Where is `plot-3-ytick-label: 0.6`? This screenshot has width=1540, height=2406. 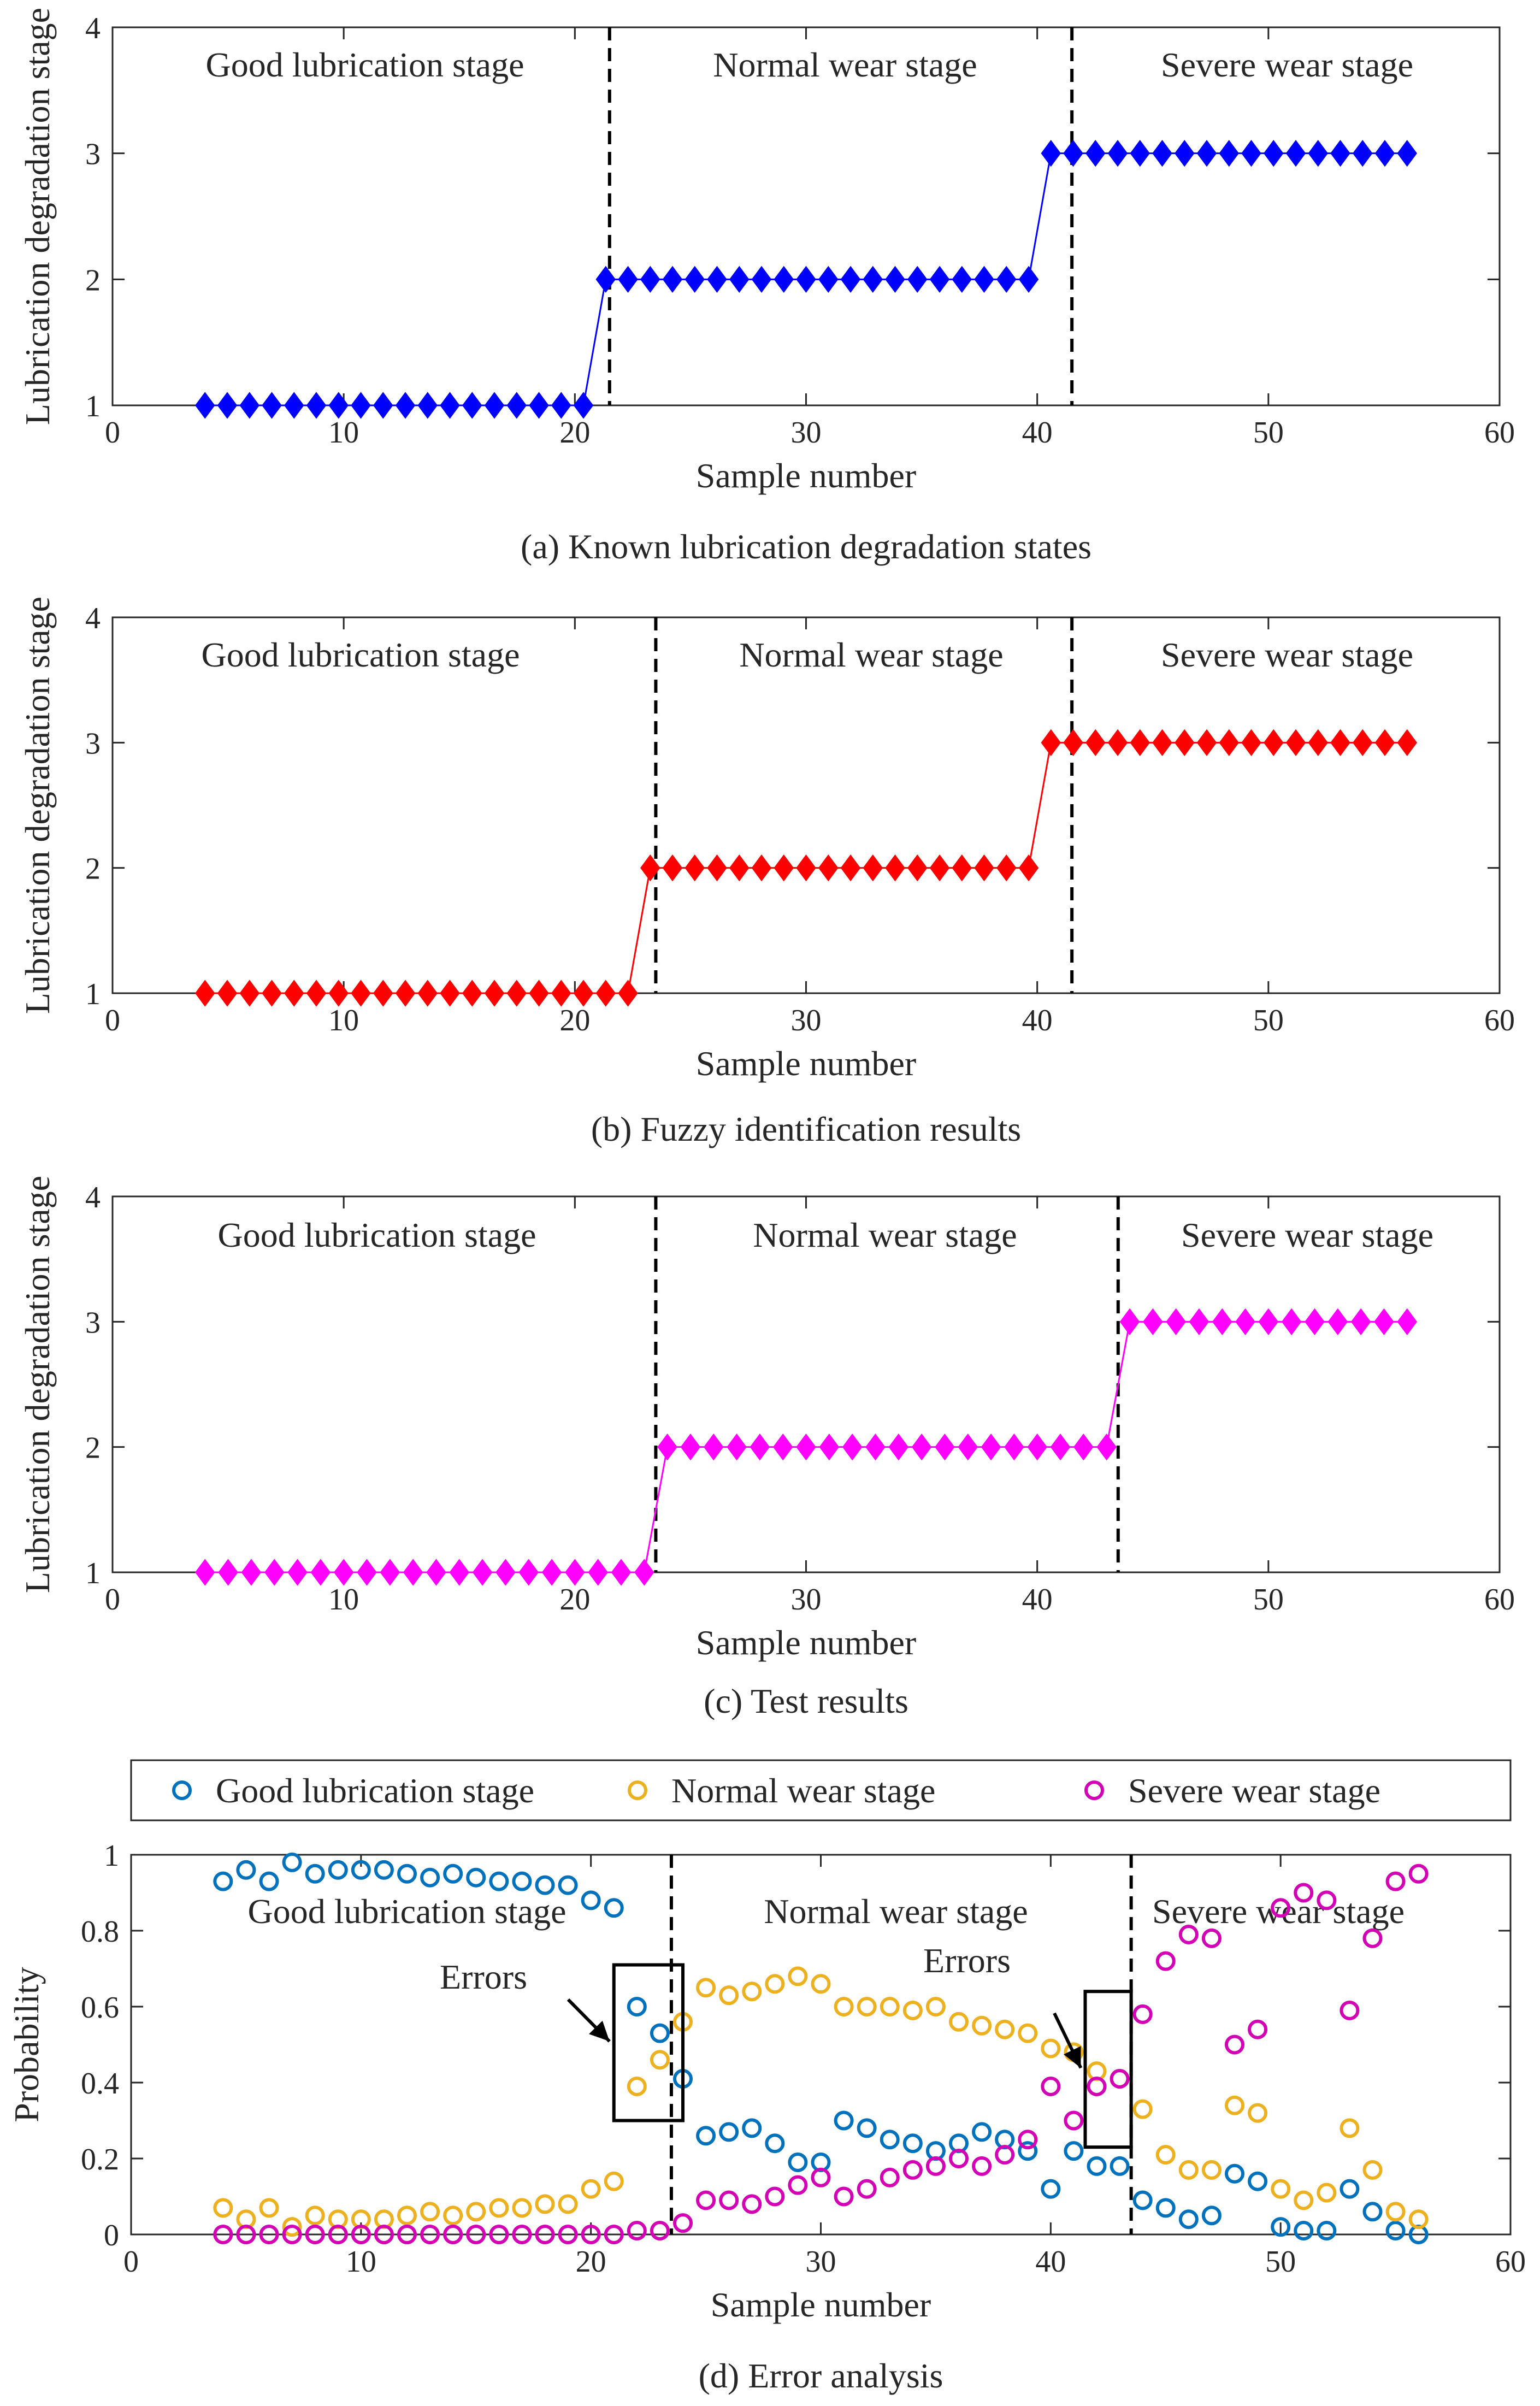
plot-3-ytick-label: 0.6 is located at coordinates (100, 2008).